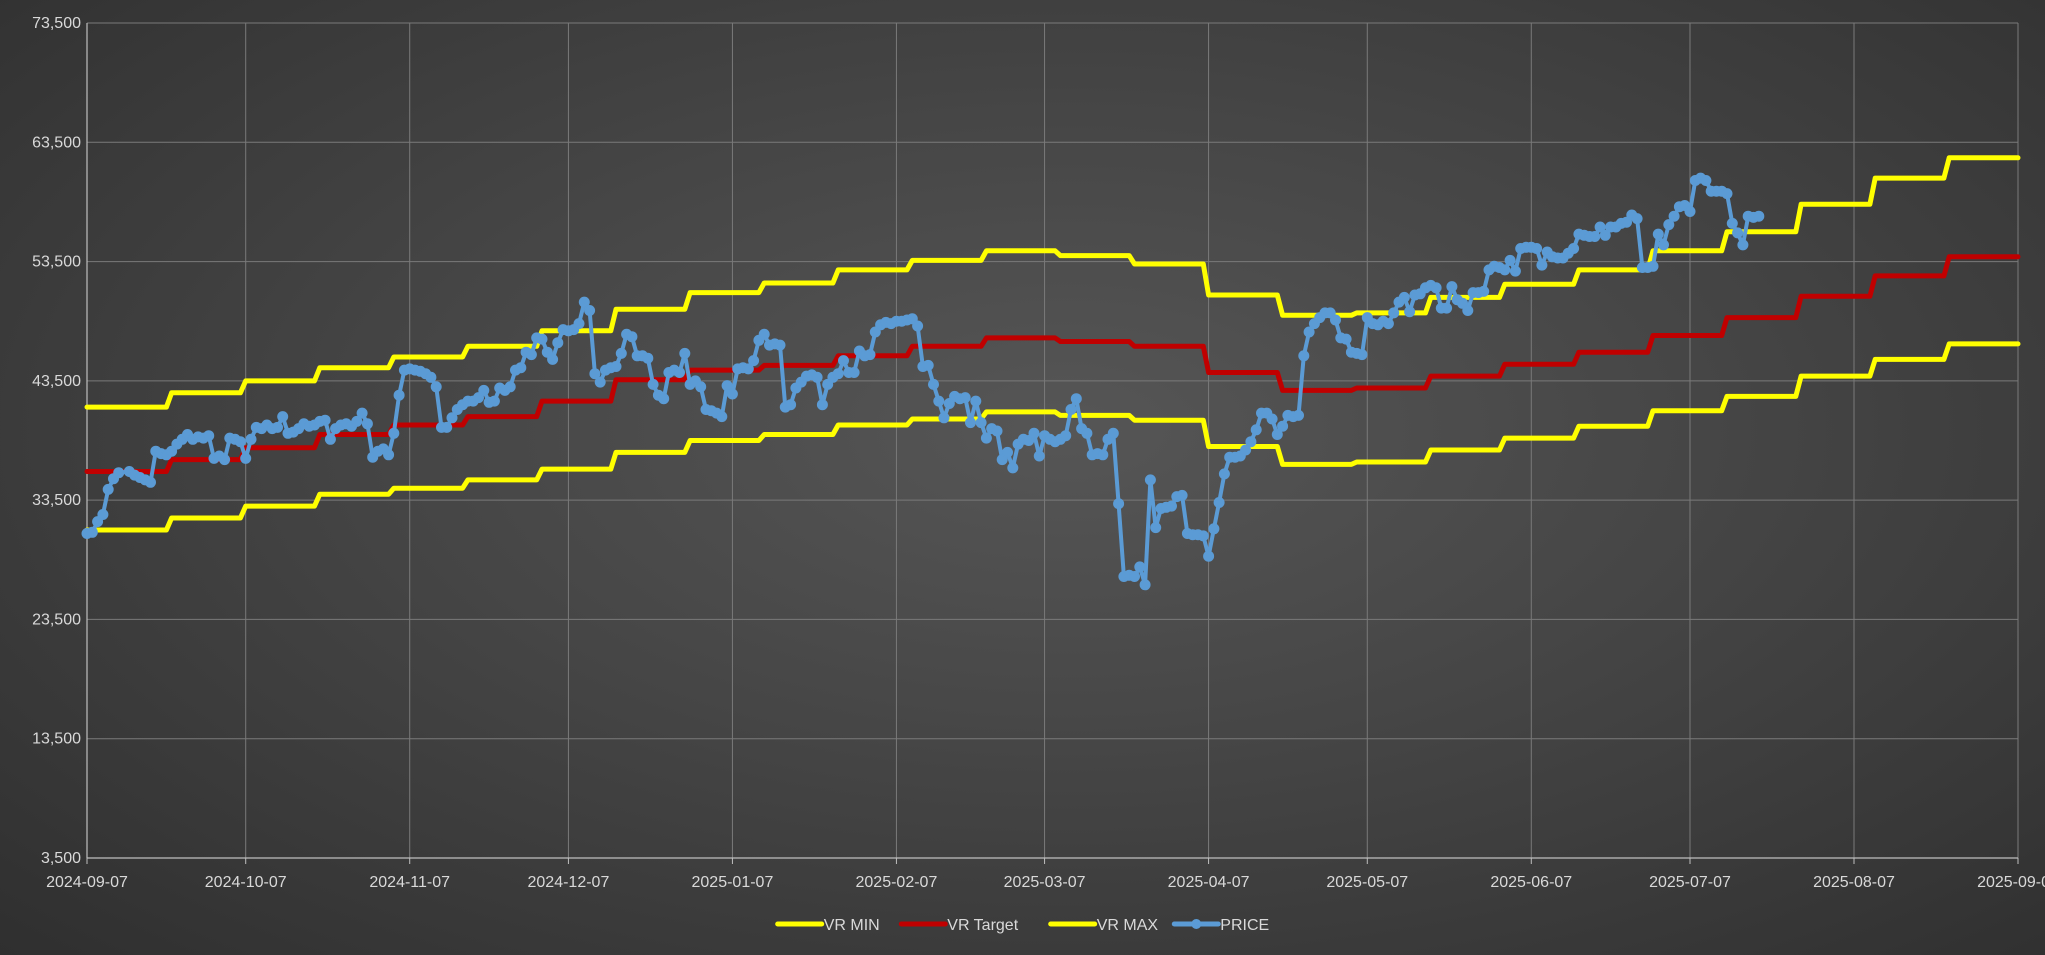 This screenshot has width=2045, height=955. Describe the element at coordinates (1367, 882) in the screenshot. I see `x-tick-label: 2025-05-07` at that location.